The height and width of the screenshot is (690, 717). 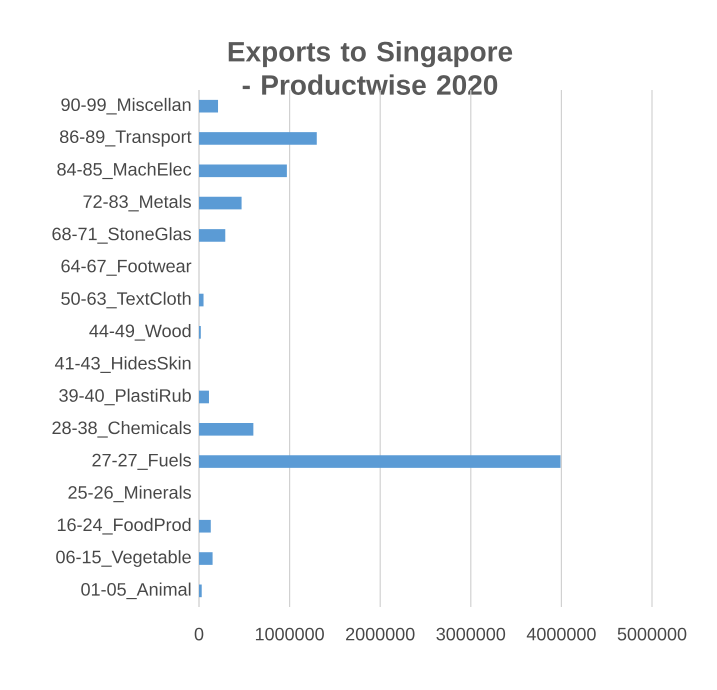 What do you see at coordinates (139, 332) in the screenshot?
I see `y-tick-label: 44-49_Wood` at bounding box center [139, 332].